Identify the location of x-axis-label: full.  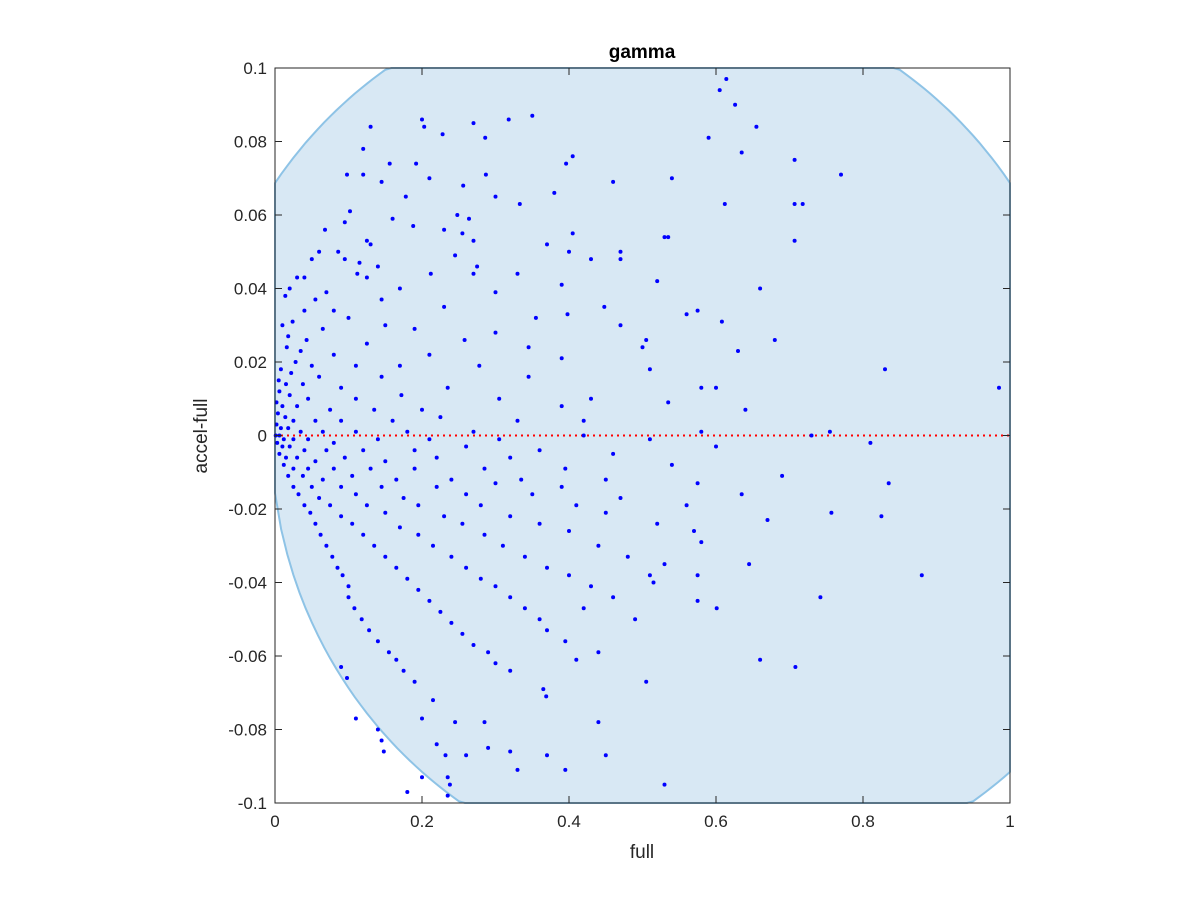
(642, 852).